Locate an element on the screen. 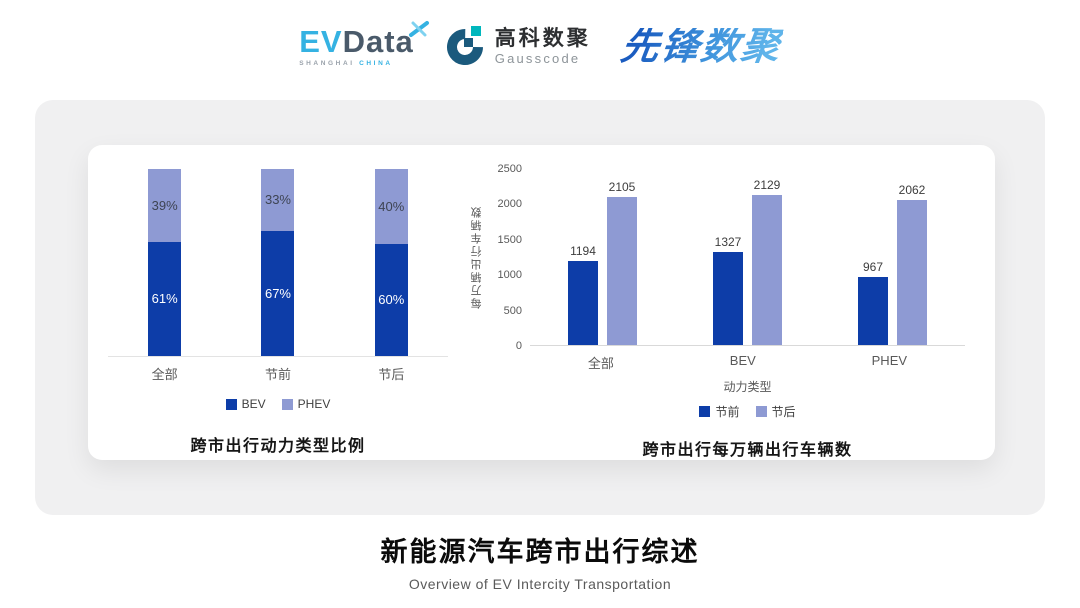  bar-segment: 60% is located at coordinates (391, 299).